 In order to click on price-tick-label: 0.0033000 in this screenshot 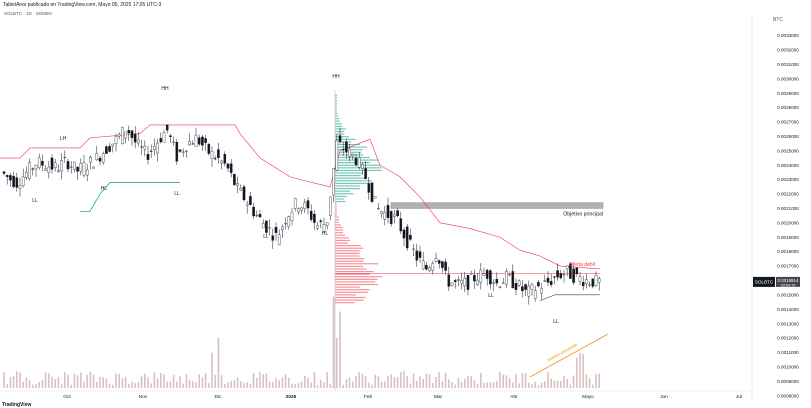, I will do `click(788, 35)`.